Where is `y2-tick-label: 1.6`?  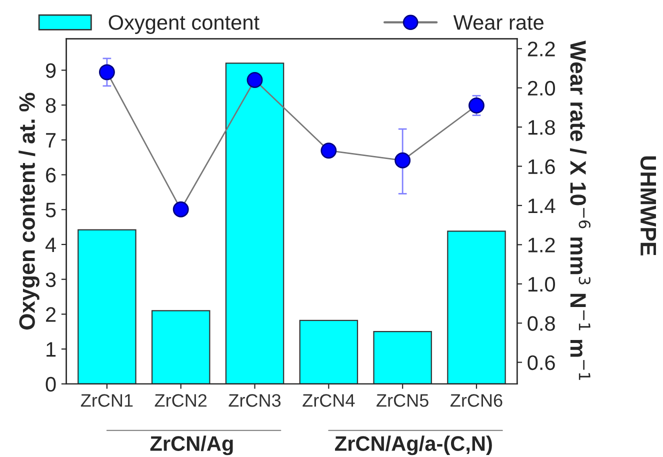 y2-tick-label: 1.6 is located at coordinates (541, 166).